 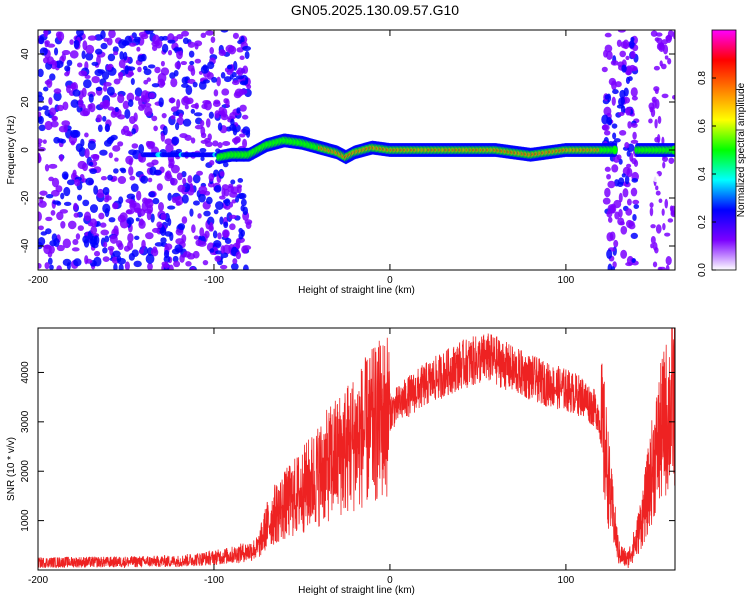 I want to click on y-axis-label: SNR (10 * v/v), so click(x=11, y=469).